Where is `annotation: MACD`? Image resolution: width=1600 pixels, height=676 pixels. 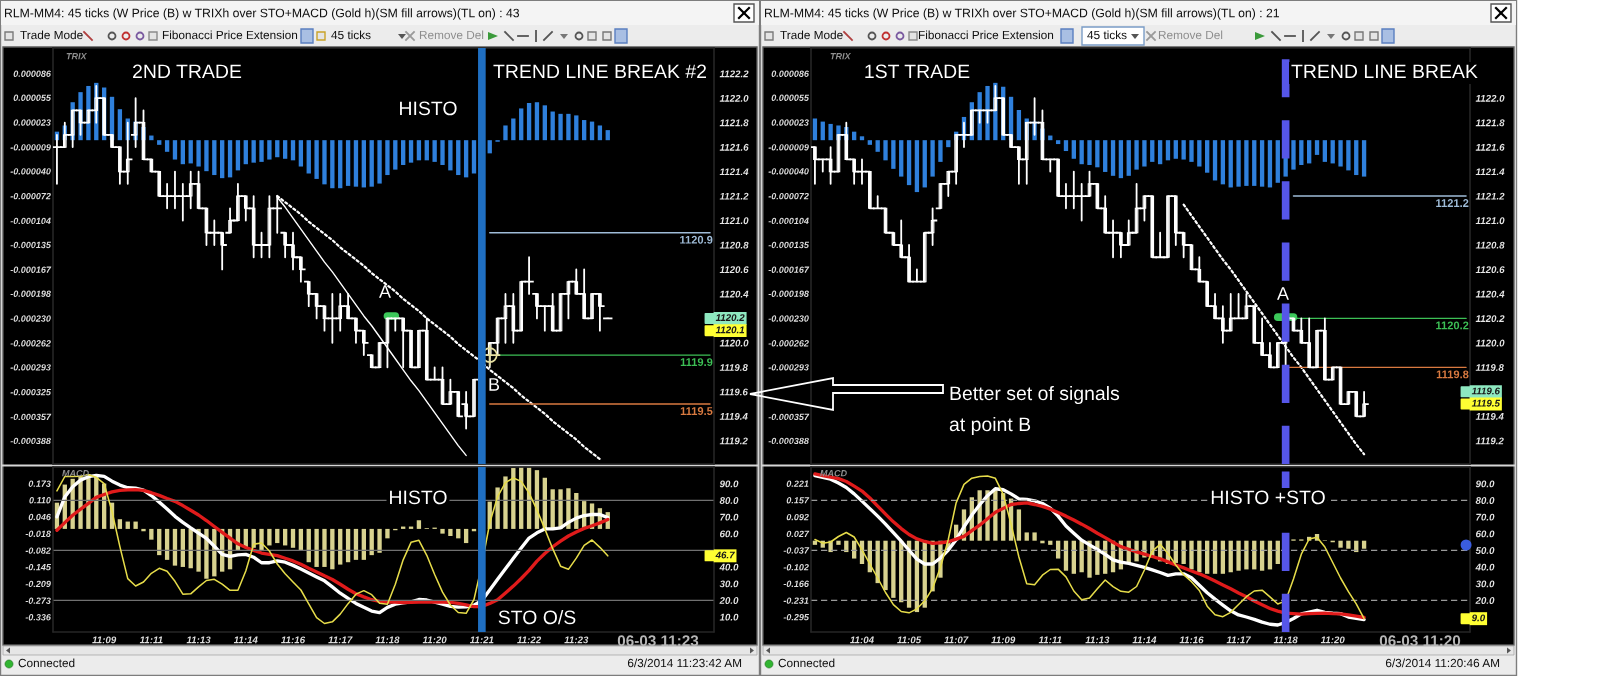 annotation: MACD is located at coordinates (75, 473).